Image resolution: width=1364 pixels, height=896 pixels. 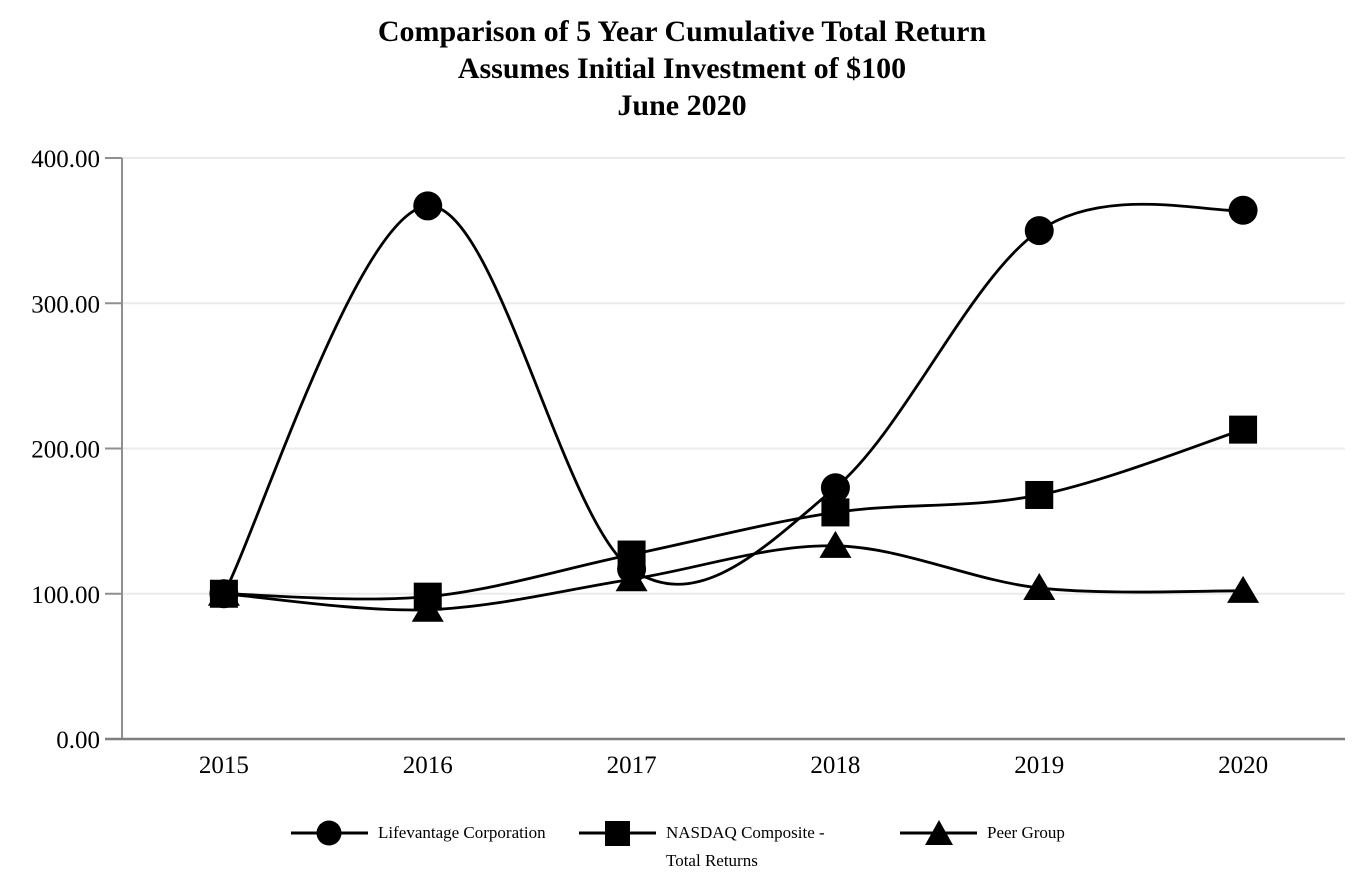 I want to click on y-tick-label: 200.00, so click(x=65, y=450).